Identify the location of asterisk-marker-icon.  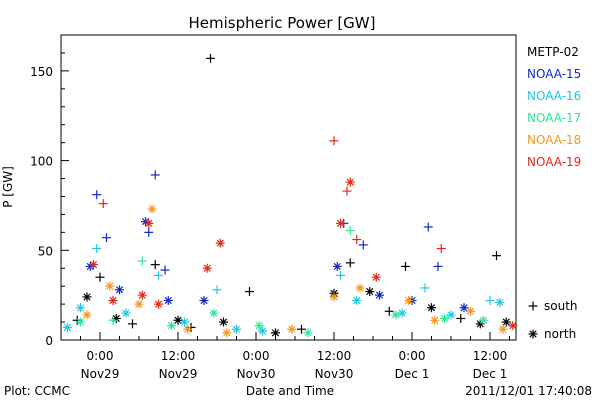
(533, 334).